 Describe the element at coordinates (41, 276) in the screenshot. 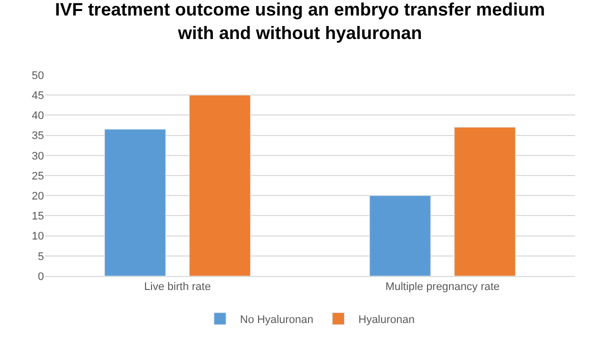

I see `y-tick-label: 0` at that location.